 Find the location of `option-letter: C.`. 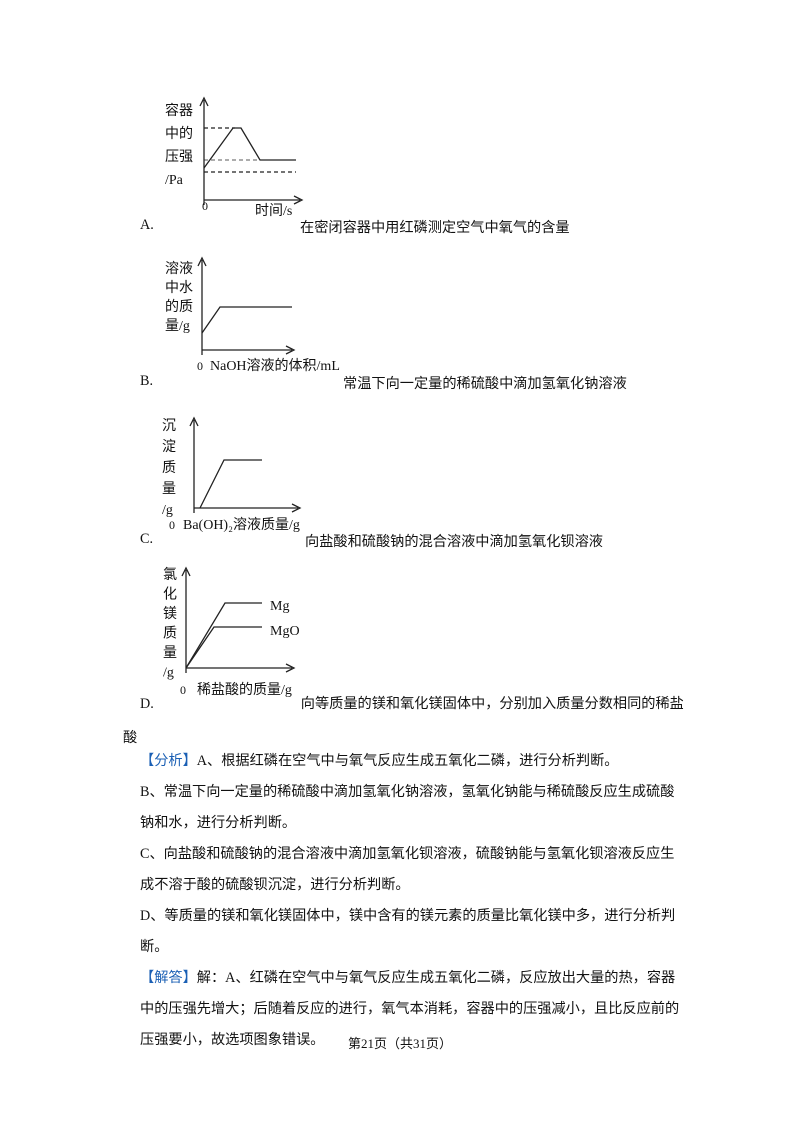

option-letter: C. is located at coordinates (147, 539).